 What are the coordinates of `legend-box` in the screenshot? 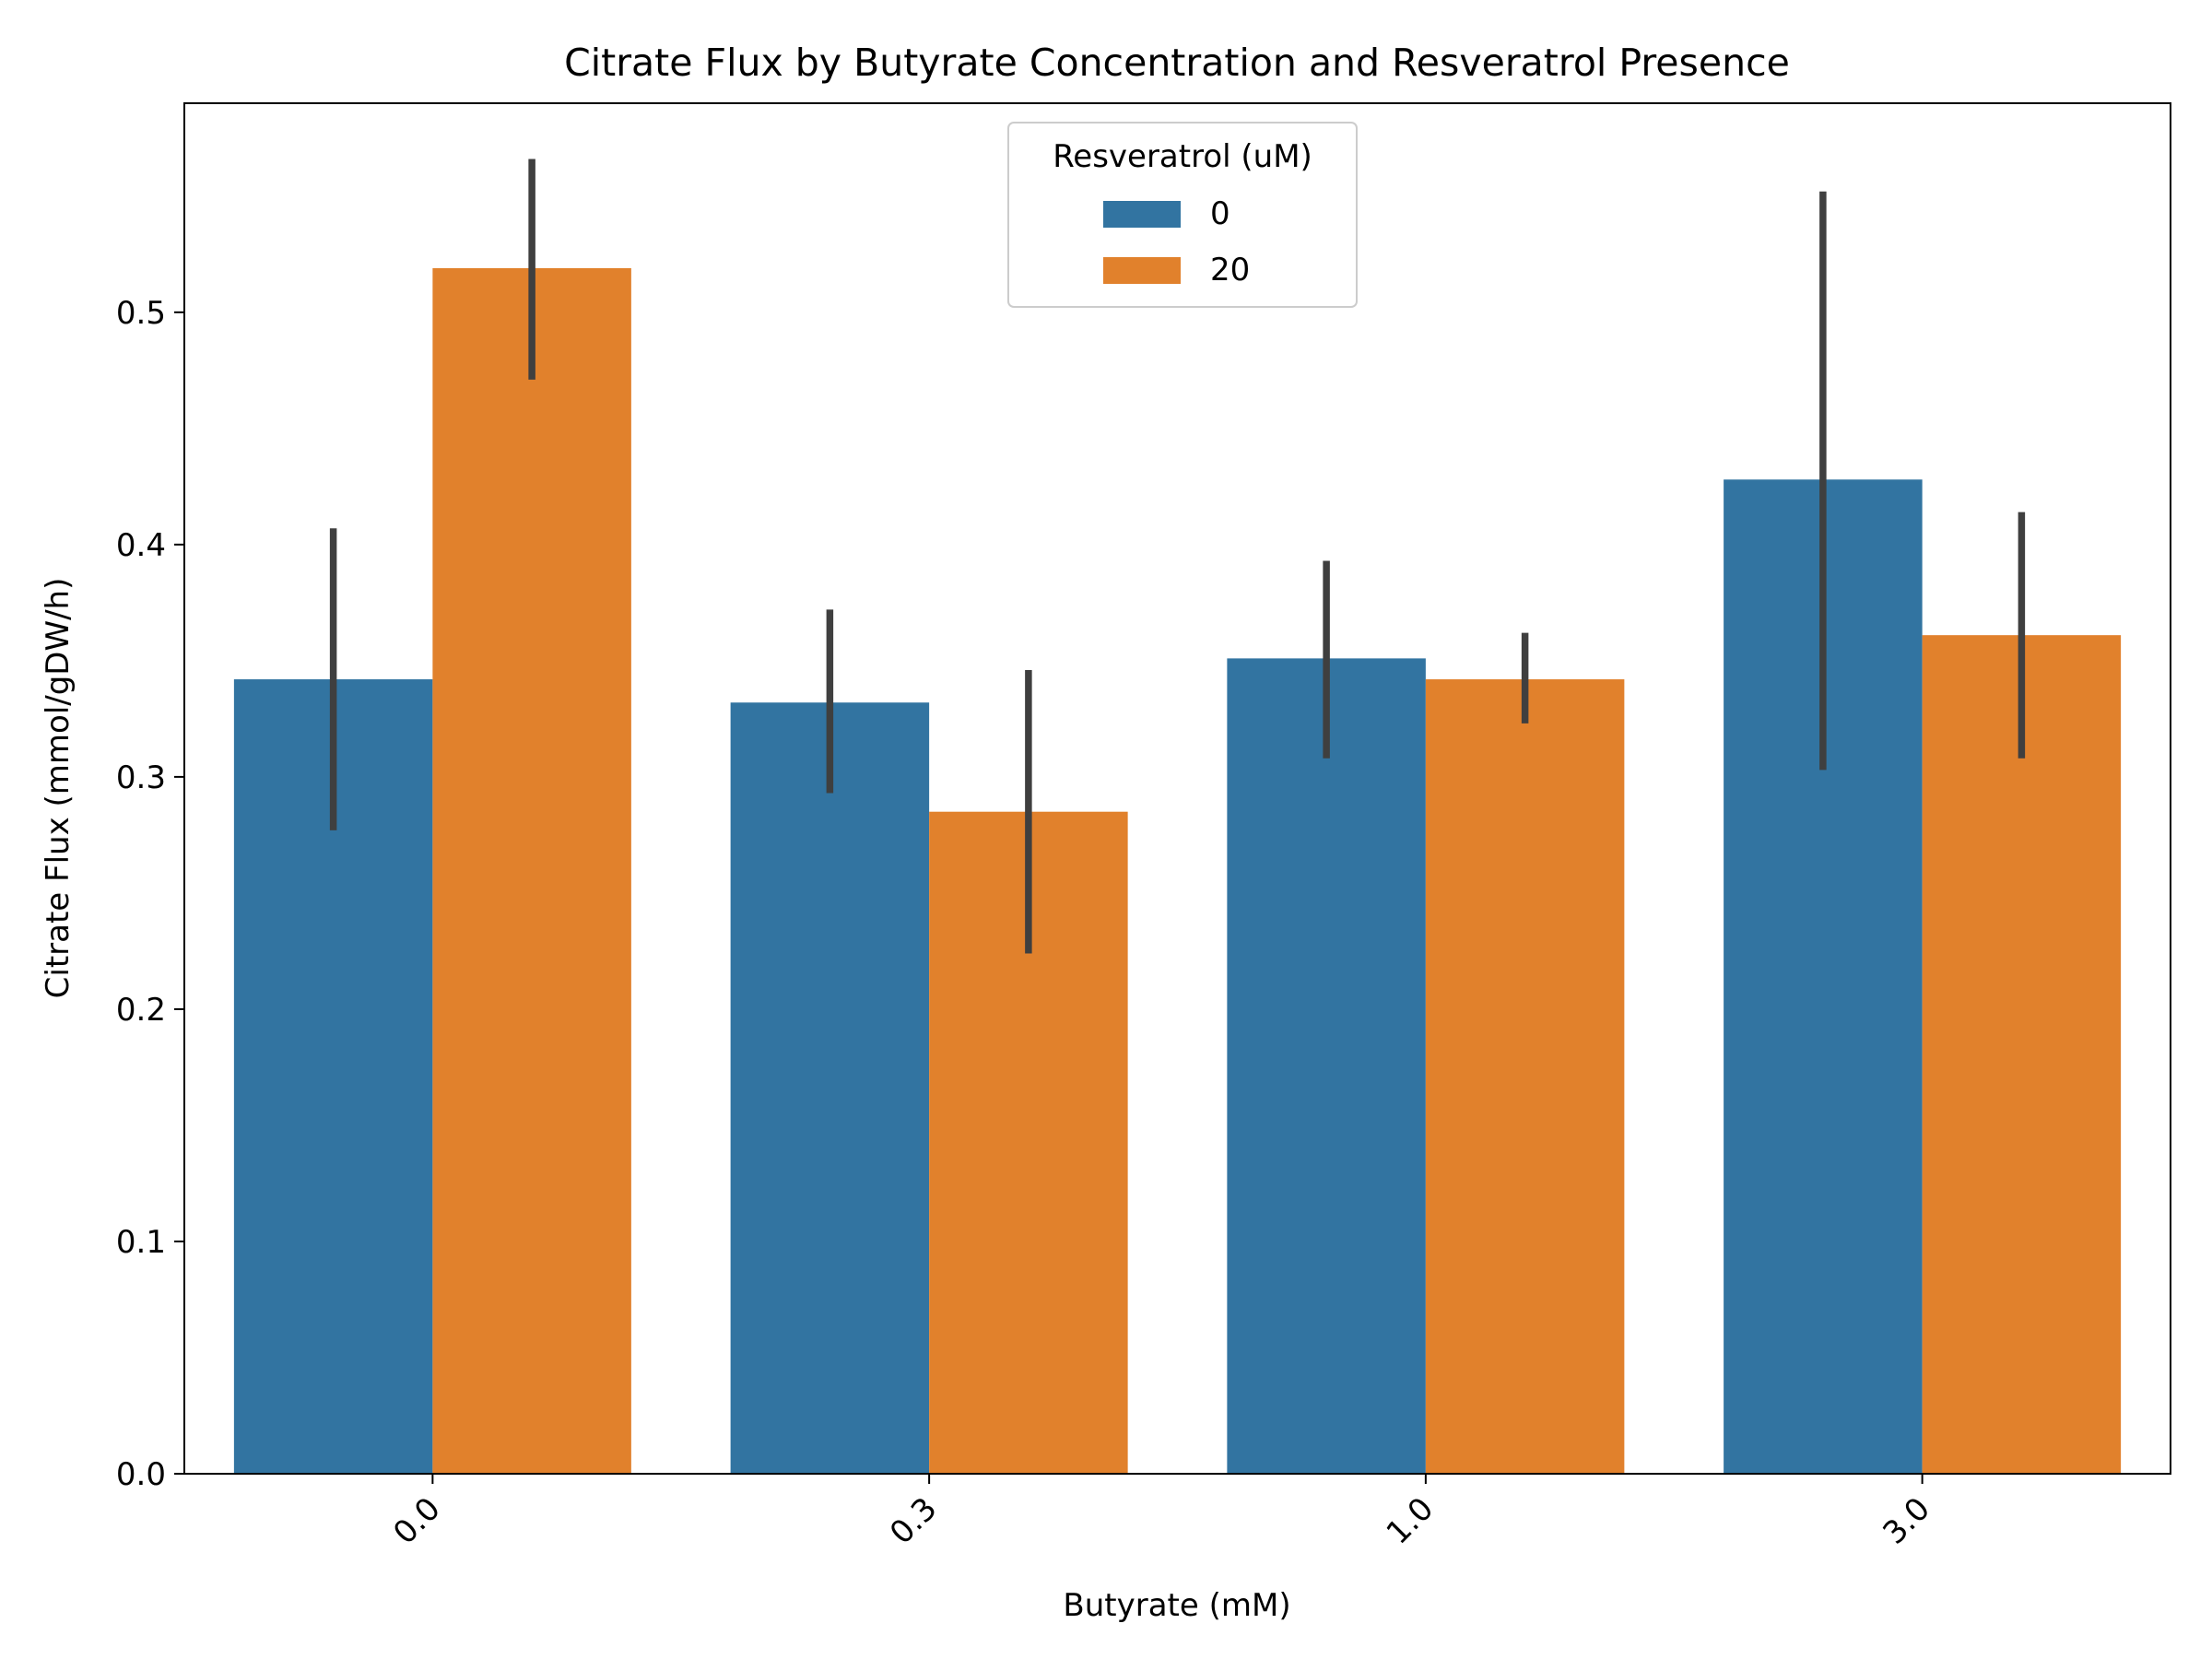 It's located at (1182, 215).